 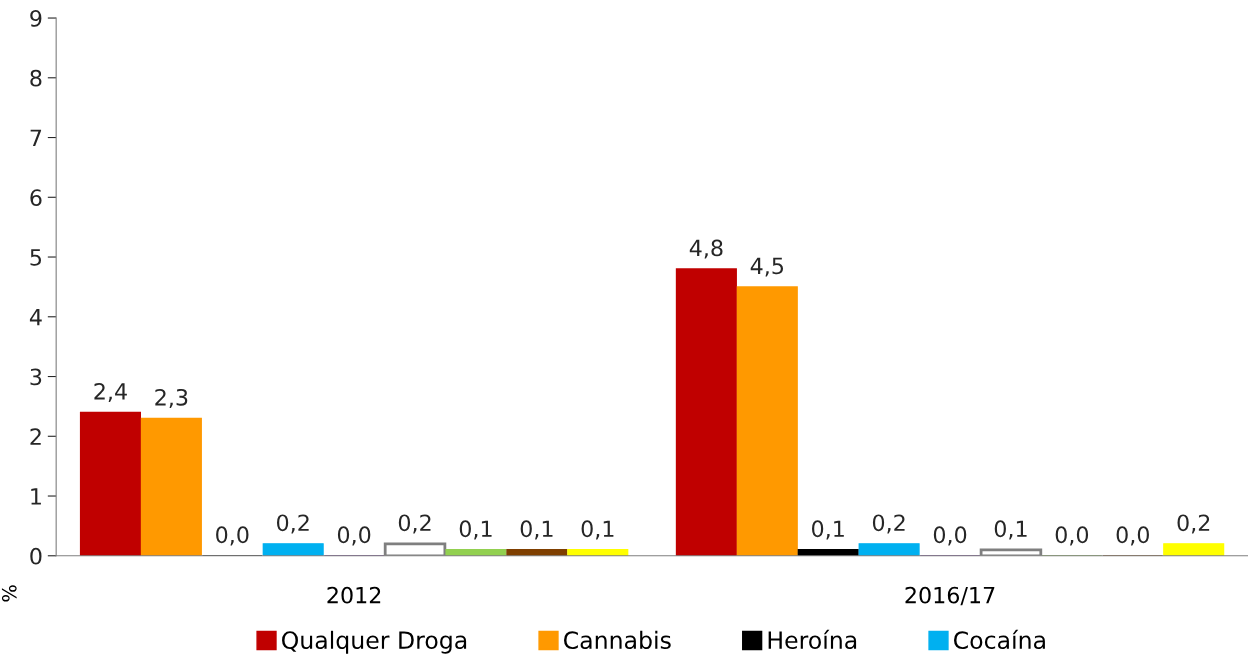 What do you see at coordinates (171, 398) in the screenshot?
I see `data-label: 2,3` at bounding box center [171, 398].